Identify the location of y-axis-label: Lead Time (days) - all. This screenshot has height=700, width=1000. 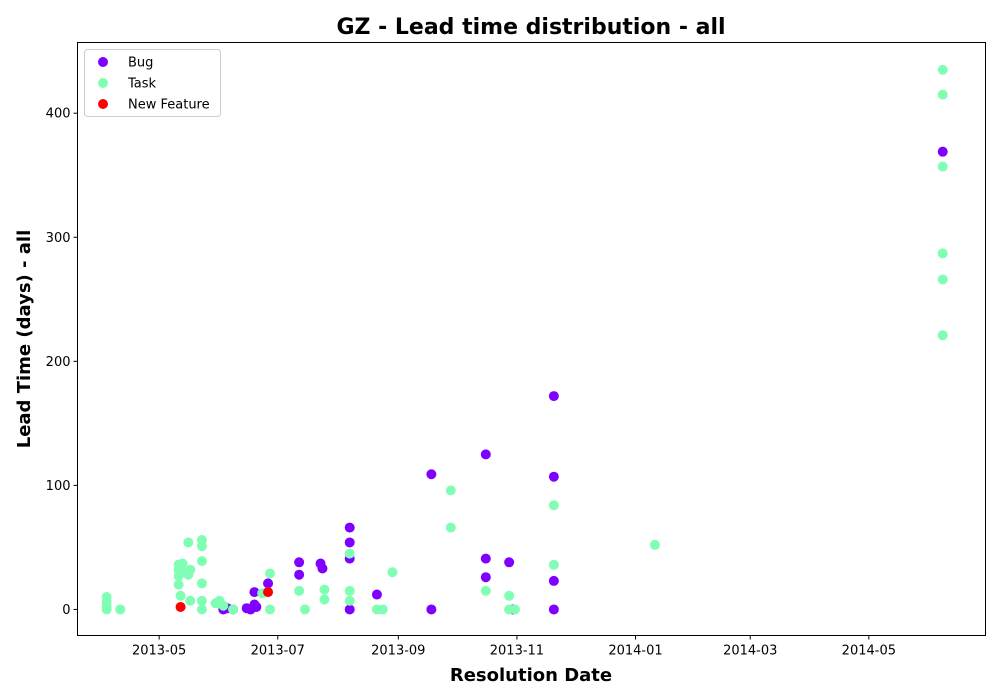
(24, 339).